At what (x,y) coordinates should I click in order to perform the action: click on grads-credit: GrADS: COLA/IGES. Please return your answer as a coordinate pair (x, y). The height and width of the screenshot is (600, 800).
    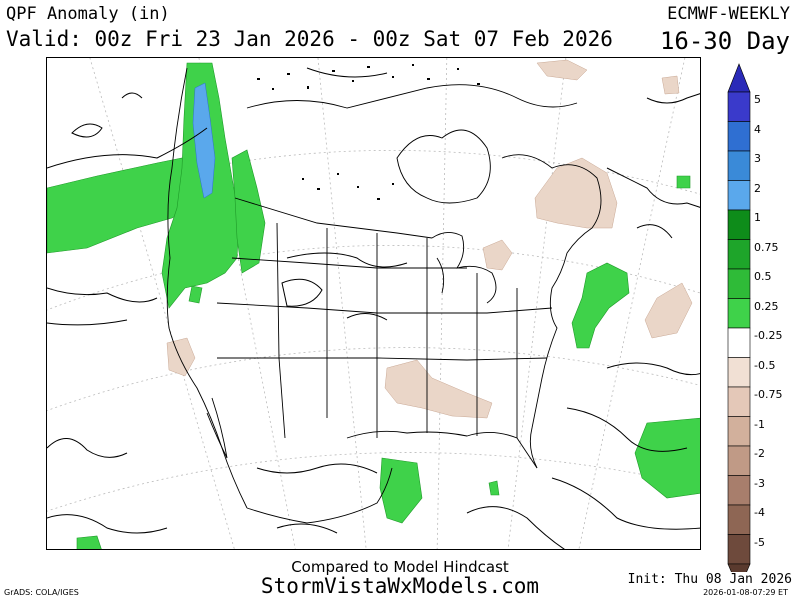
    Looking at the image, I should click on (41, 592).